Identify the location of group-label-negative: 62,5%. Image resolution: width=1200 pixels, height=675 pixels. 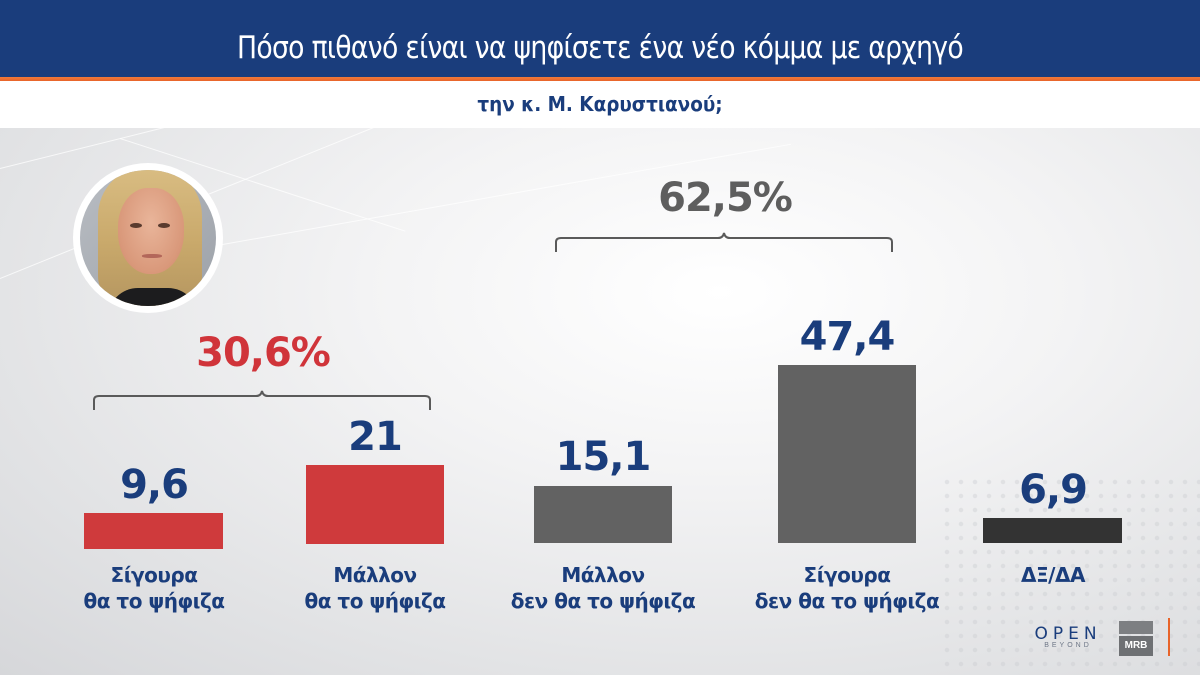
(725, 198).